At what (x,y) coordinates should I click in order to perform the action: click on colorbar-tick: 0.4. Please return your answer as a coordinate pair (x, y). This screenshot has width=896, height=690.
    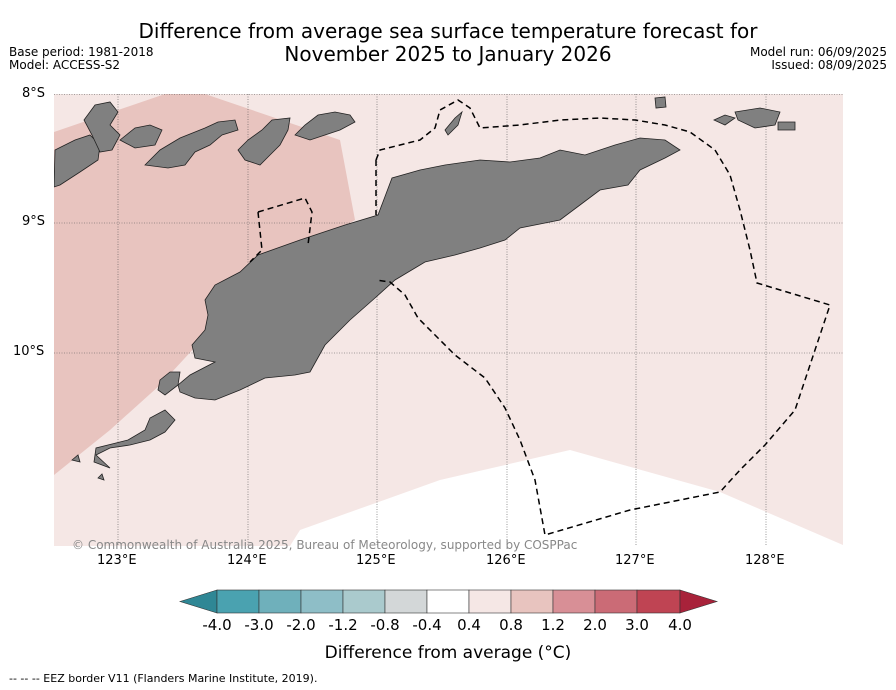
    Looking at the image, I should click on (469, 625).